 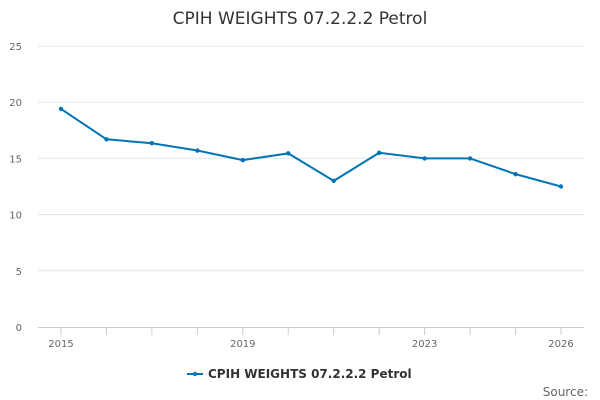 What do you see at coordinates (424, 344) in the screenshot?
I see `x-tick-label: 2023` at bounding box center [424, 344].